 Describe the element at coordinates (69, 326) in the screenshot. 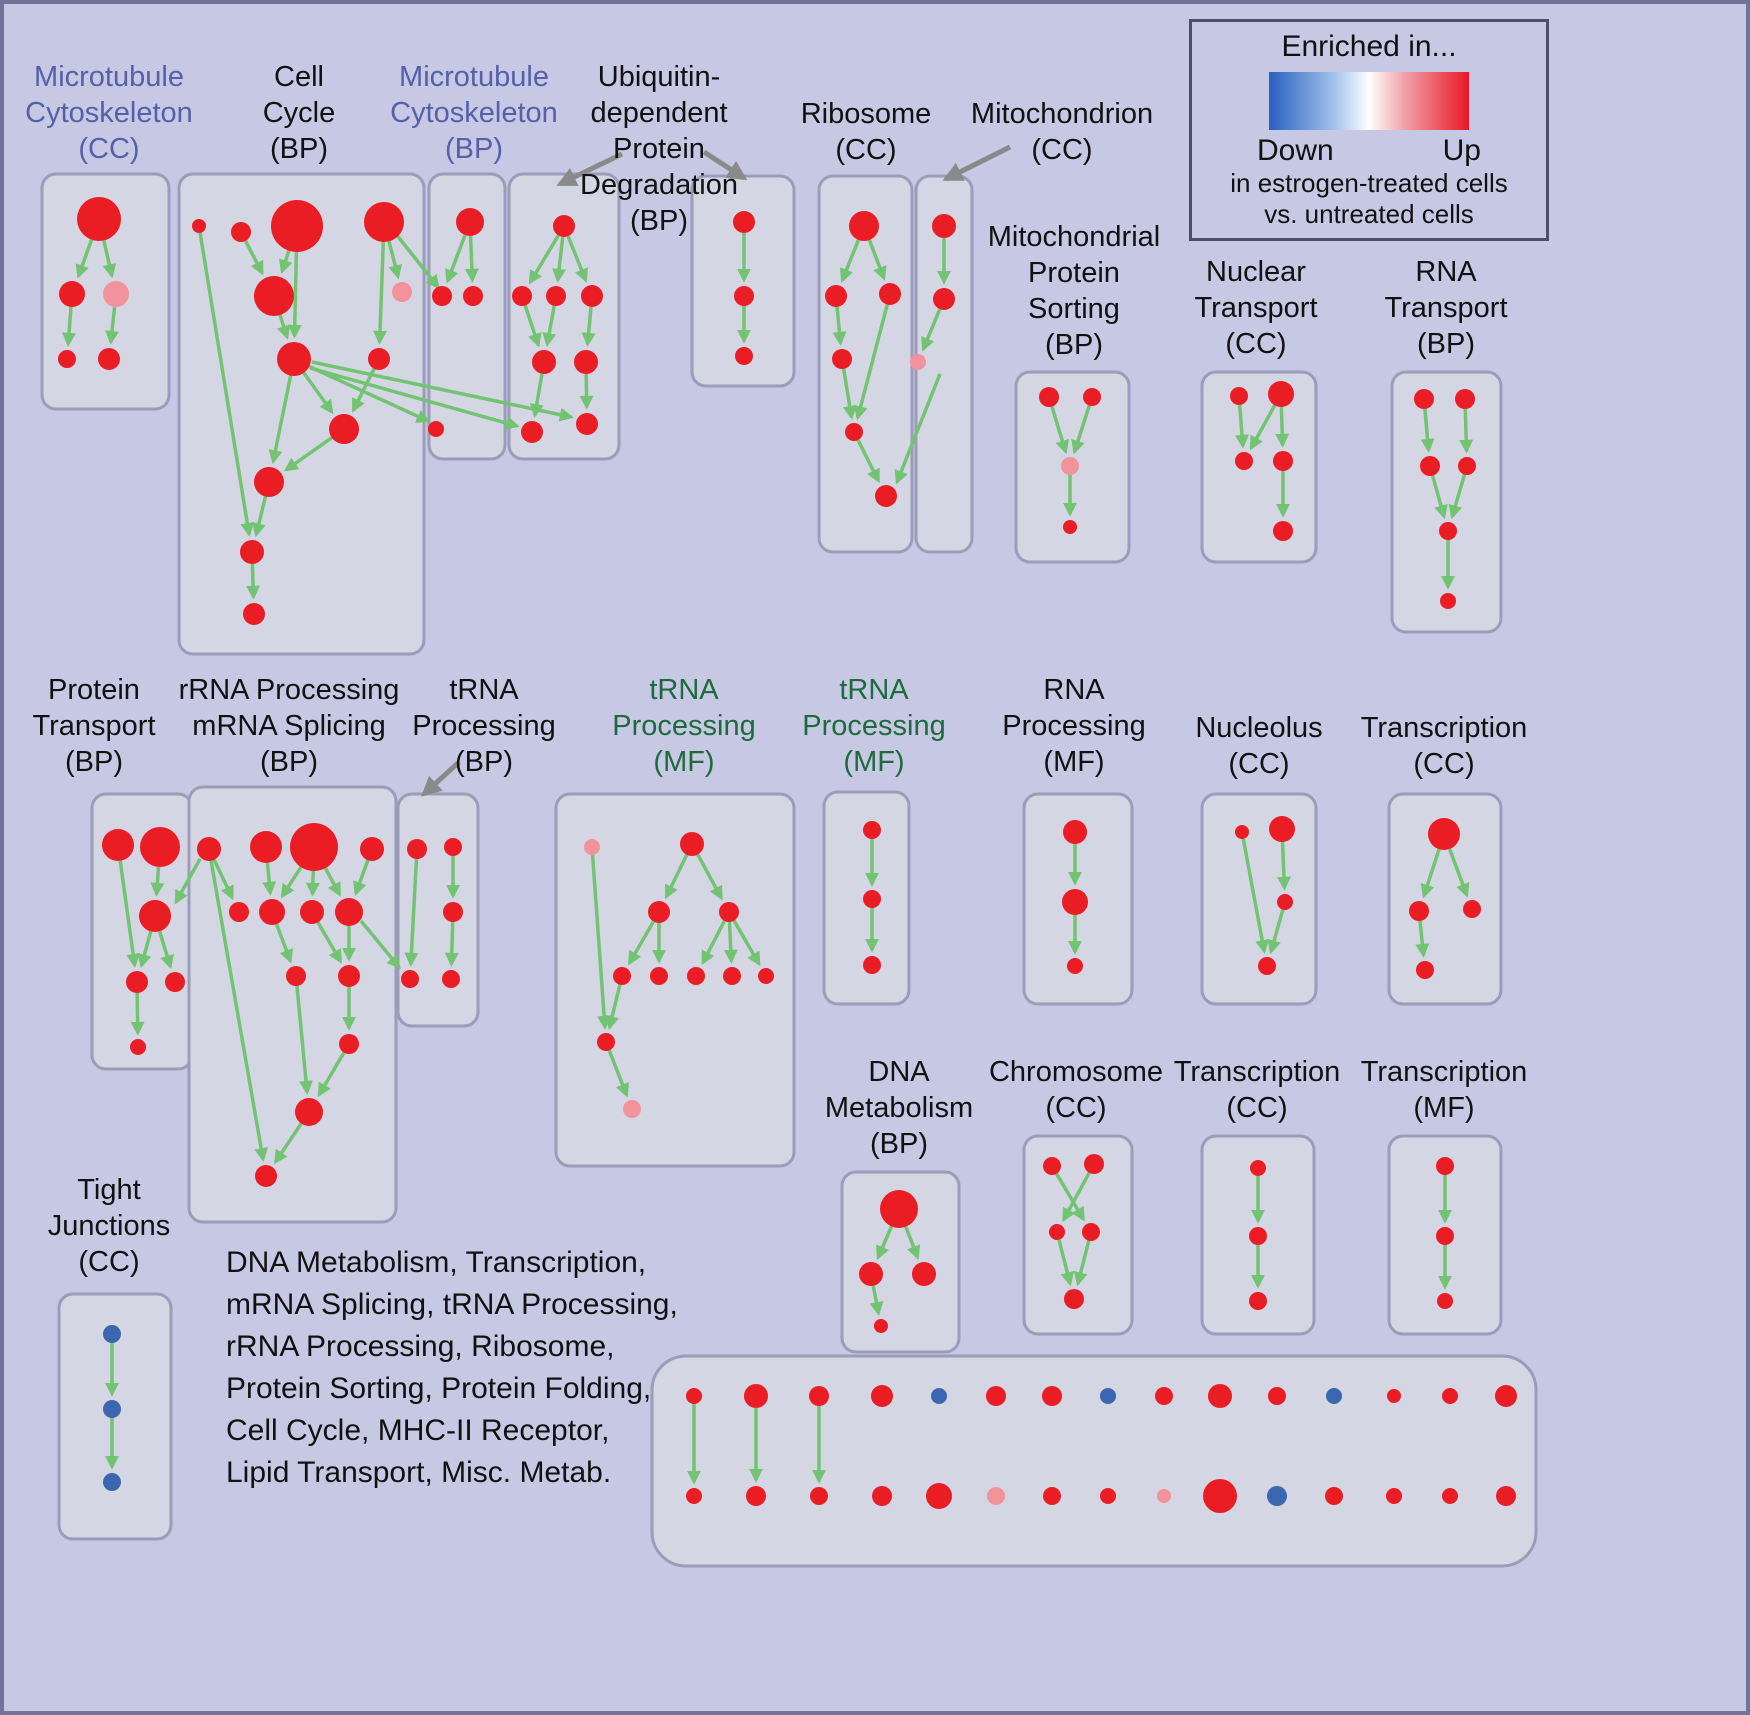

I see `edge-microtubule-cytoskeleton-cc` at that location.